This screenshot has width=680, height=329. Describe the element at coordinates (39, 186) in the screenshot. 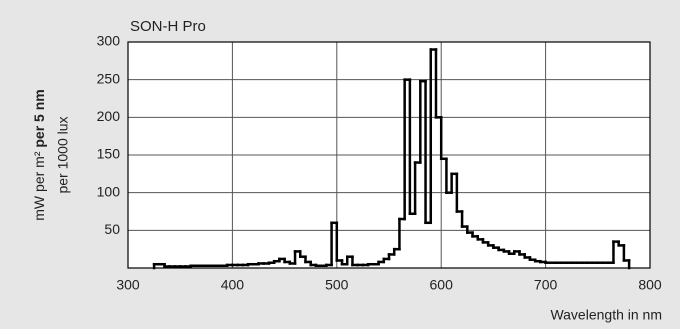

I see `y-unit: mW per m²` at that location.